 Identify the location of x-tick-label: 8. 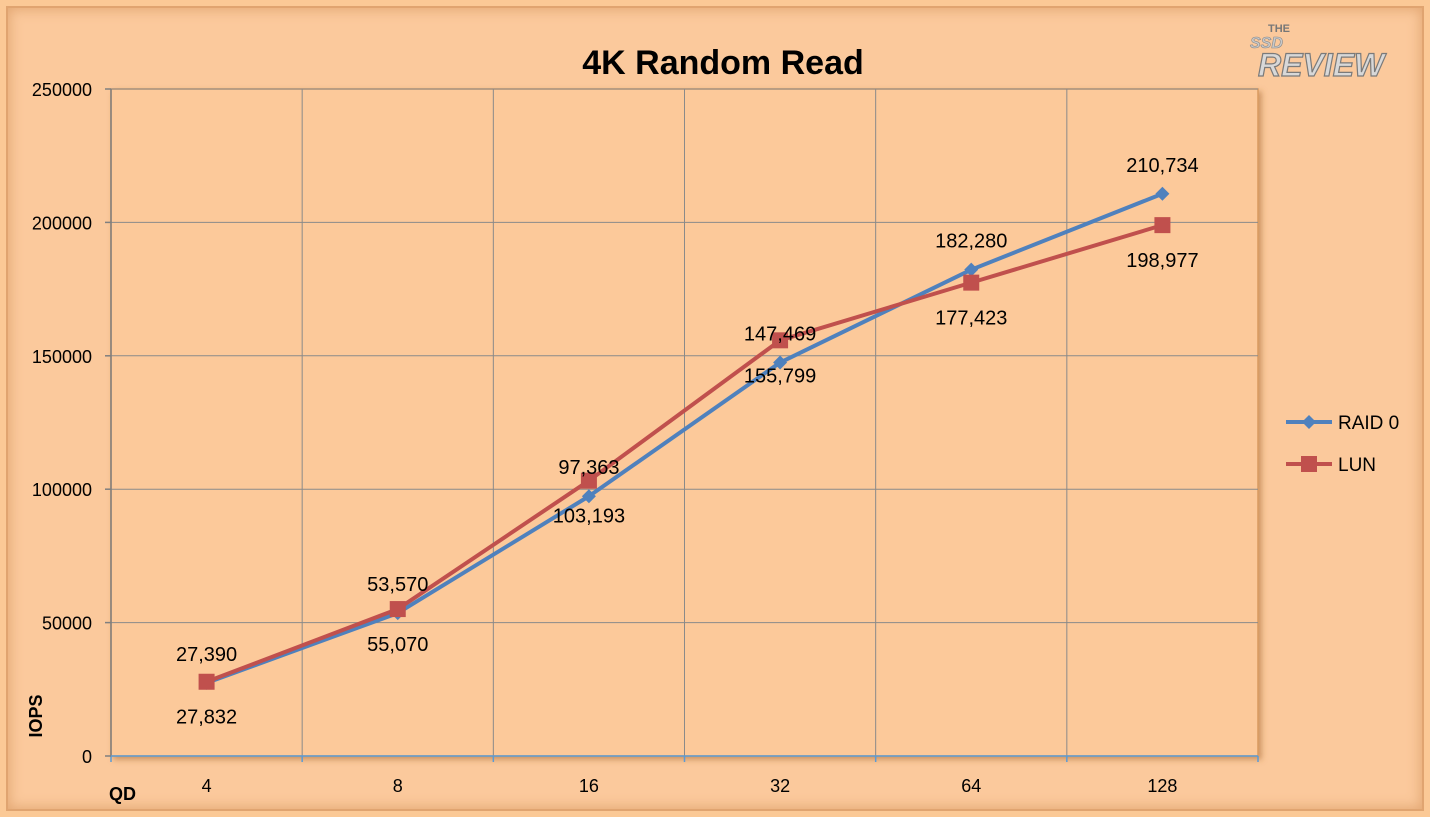
(398, 786).